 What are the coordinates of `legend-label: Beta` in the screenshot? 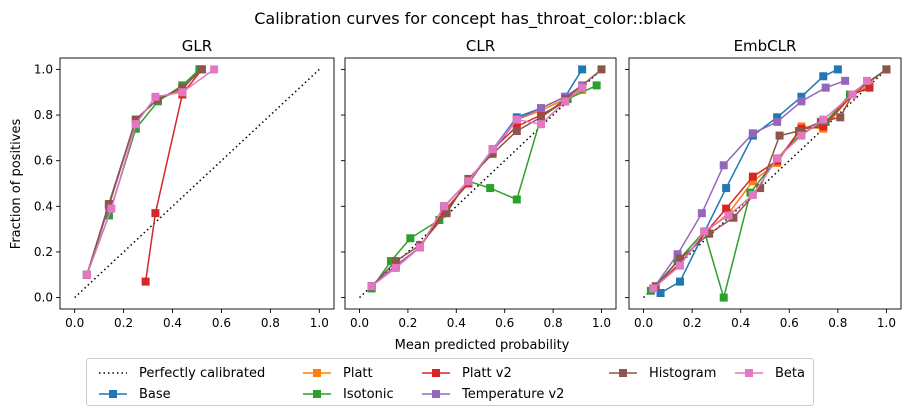 It's located at (790, 373).